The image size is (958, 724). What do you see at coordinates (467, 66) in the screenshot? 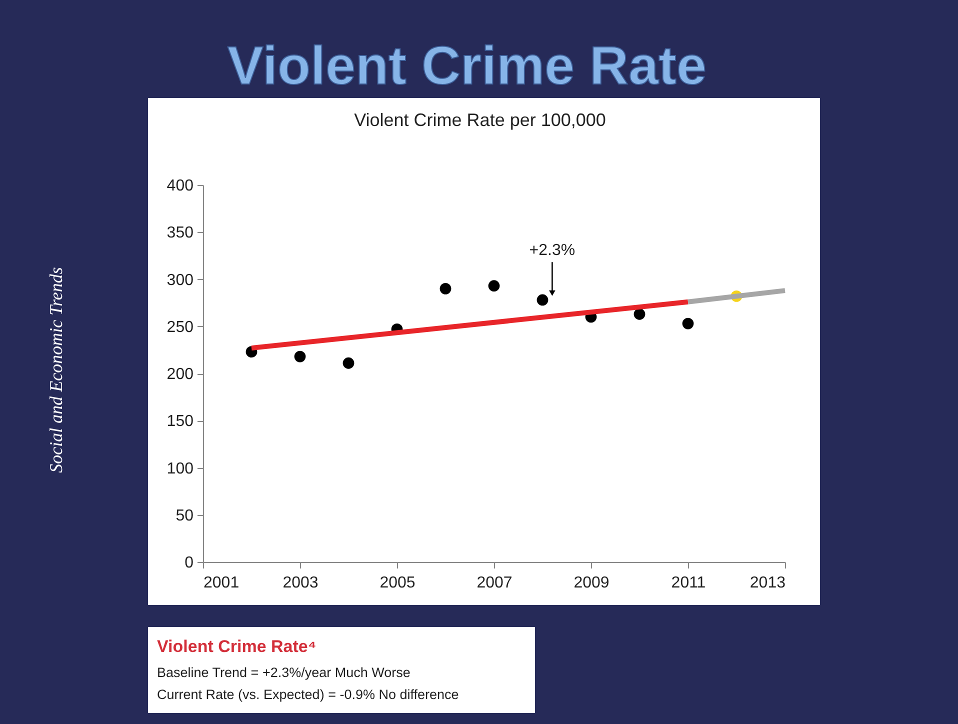
I see `chart-title: Violent Crime Rate` at bounding box center [467, 66].